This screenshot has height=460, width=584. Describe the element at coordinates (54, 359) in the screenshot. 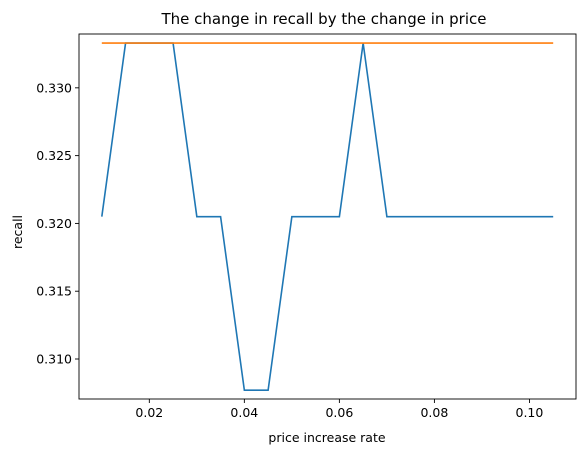

I see `y-tick-label: 0.310` at that location.